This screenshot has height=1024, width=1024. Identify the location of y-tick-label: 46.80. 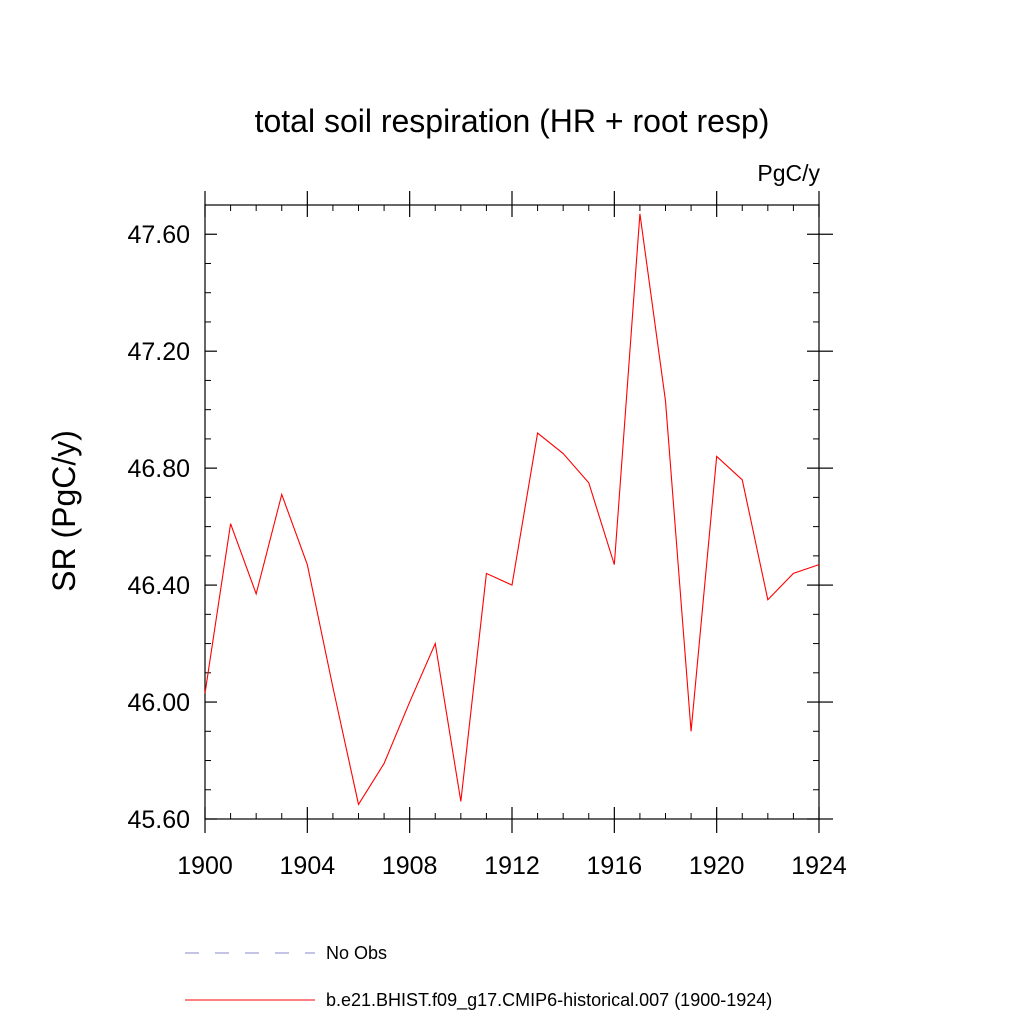
(158, 469).